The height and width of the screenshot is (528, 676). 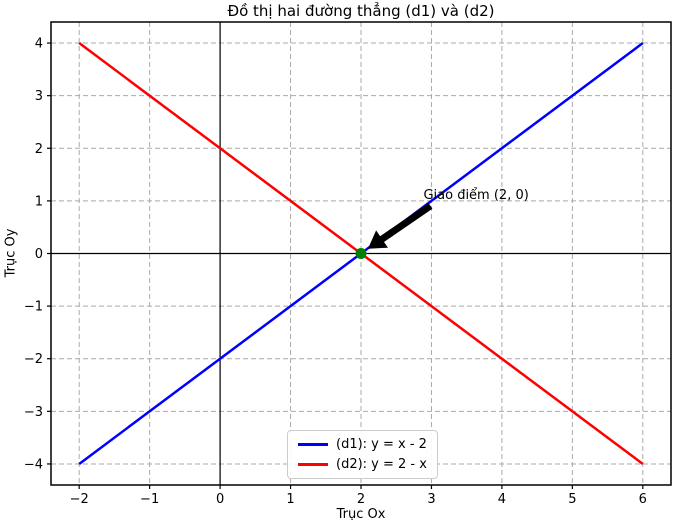 I want to click on x-tick-label: 2, so click(x=361, y=499).